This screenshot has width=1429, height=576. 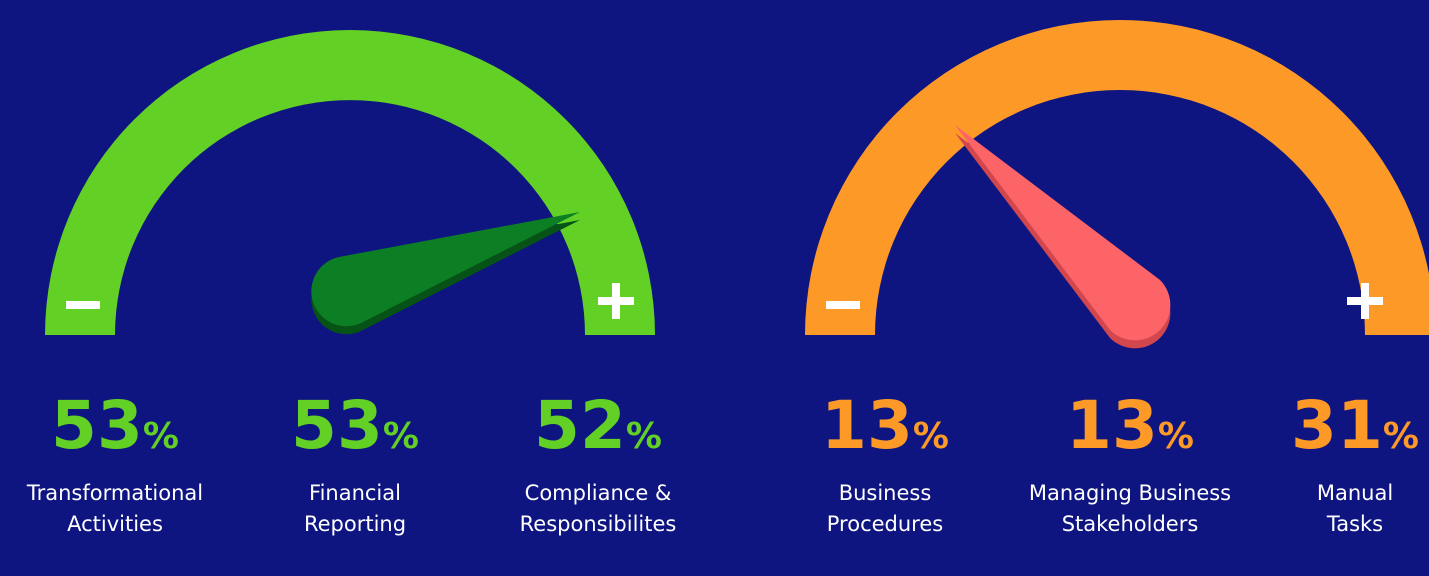 What do you see at coordinates (598, 524) in the screenshot?
I see `stat-label: Responsibilites` at bounding box center [598, 524].